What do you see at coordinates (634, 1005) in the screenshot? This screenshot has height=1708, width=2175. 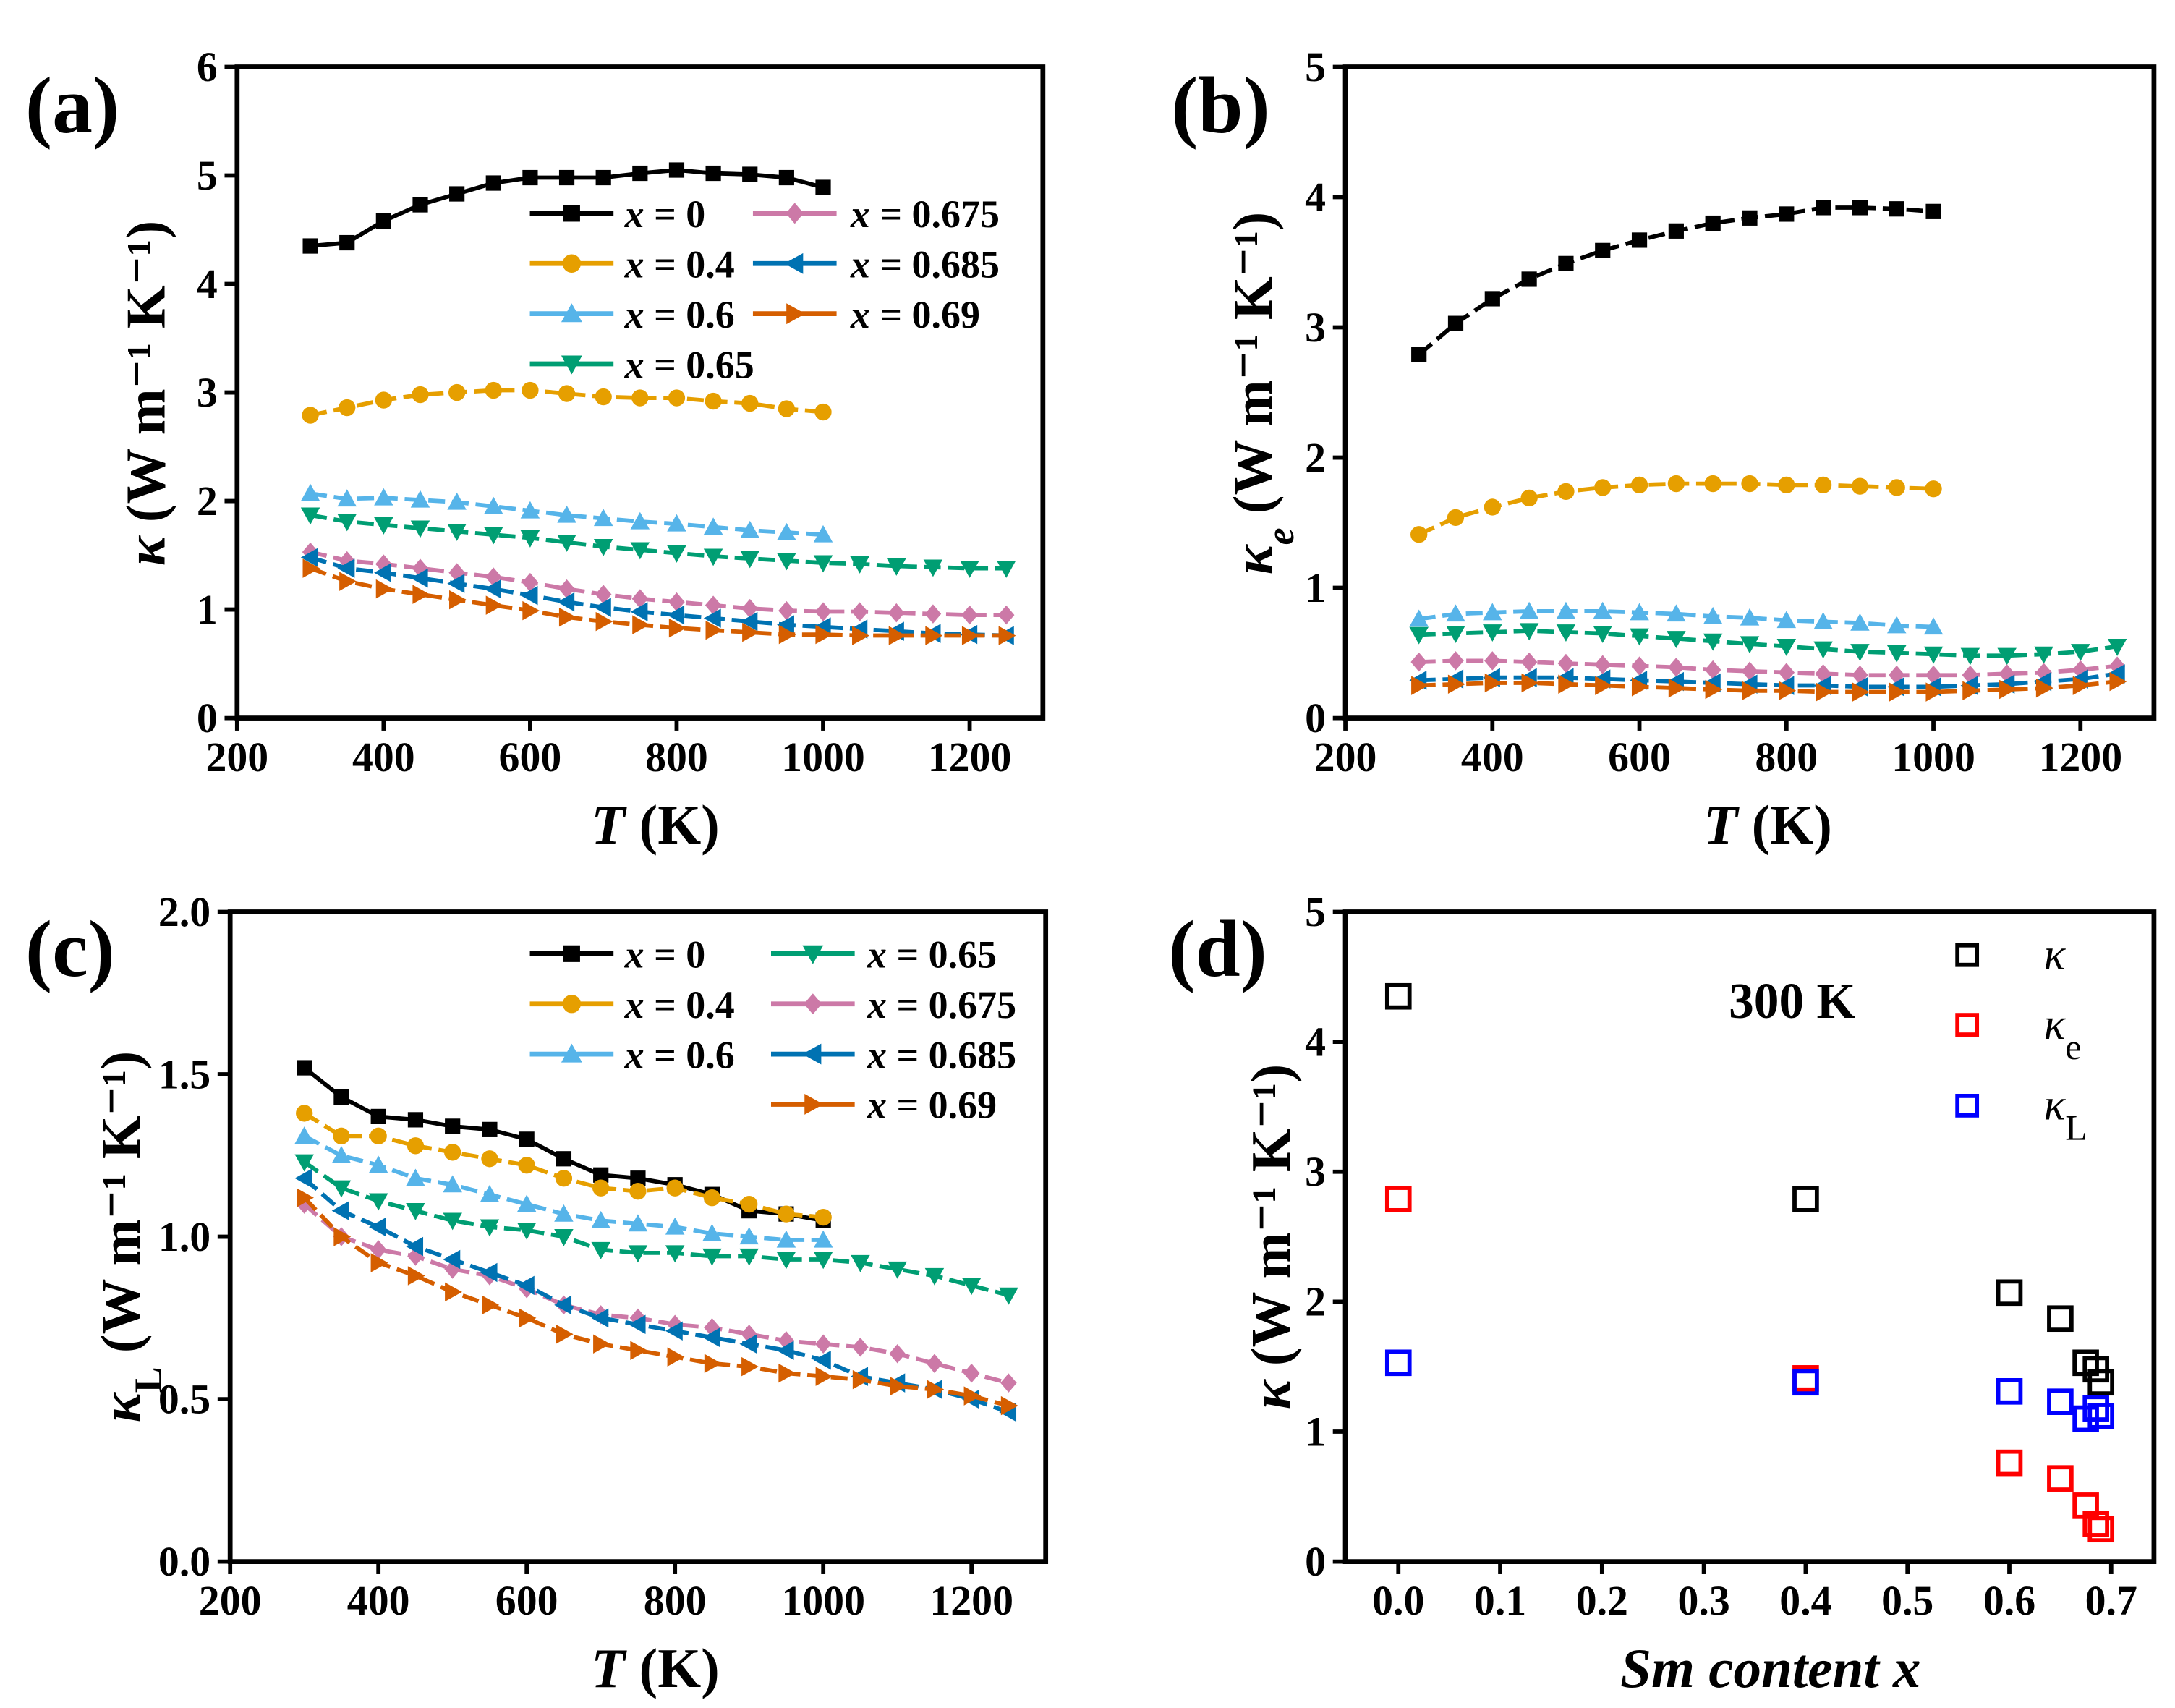 I see `variable-x: x` at bounding box center [634, 1005].